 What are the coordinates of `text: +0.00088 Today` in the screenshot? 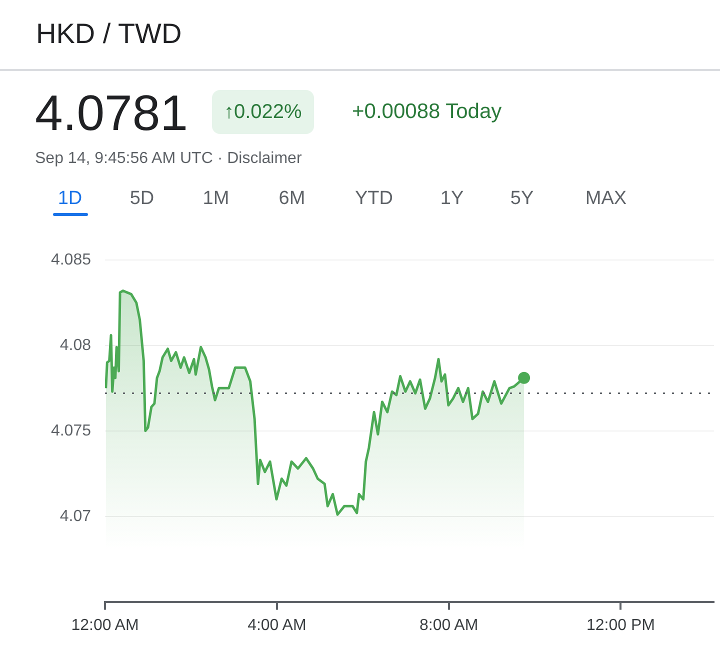 It's located at (427, 112).